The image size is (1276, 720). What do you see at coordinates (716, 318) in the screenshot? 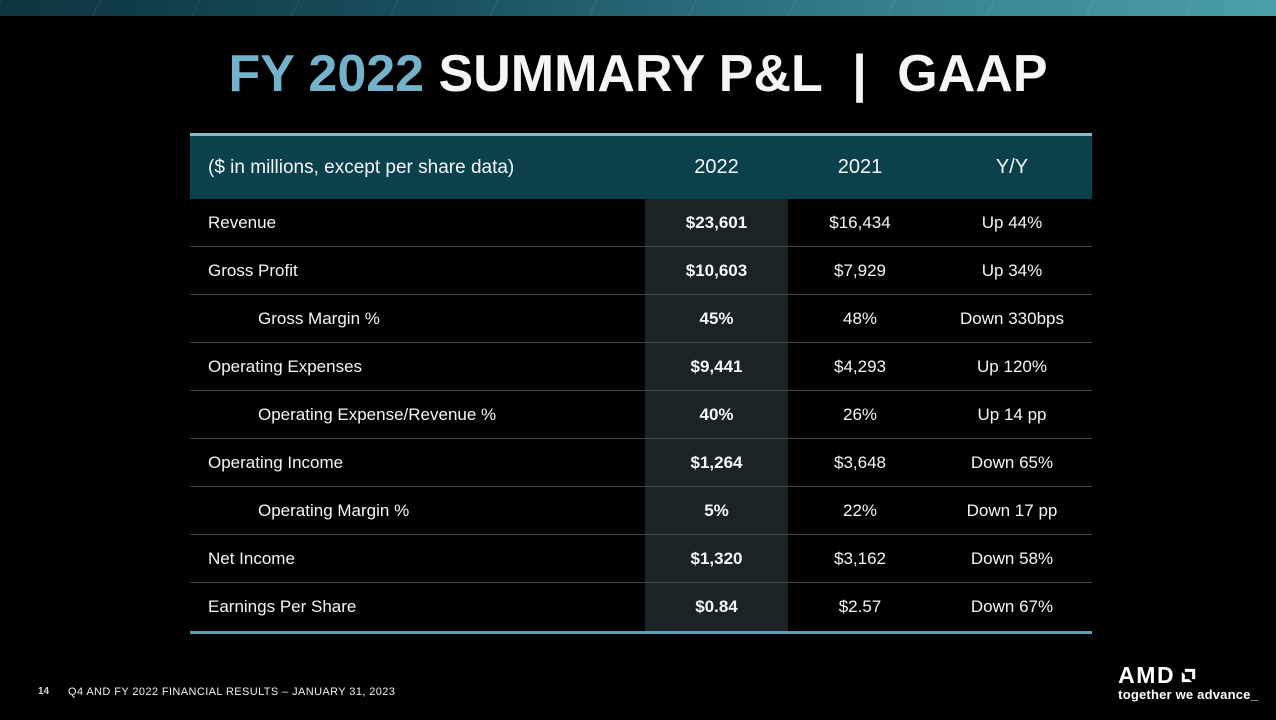
I see `cell-2022: 45%` at bounding box center [716, 318].